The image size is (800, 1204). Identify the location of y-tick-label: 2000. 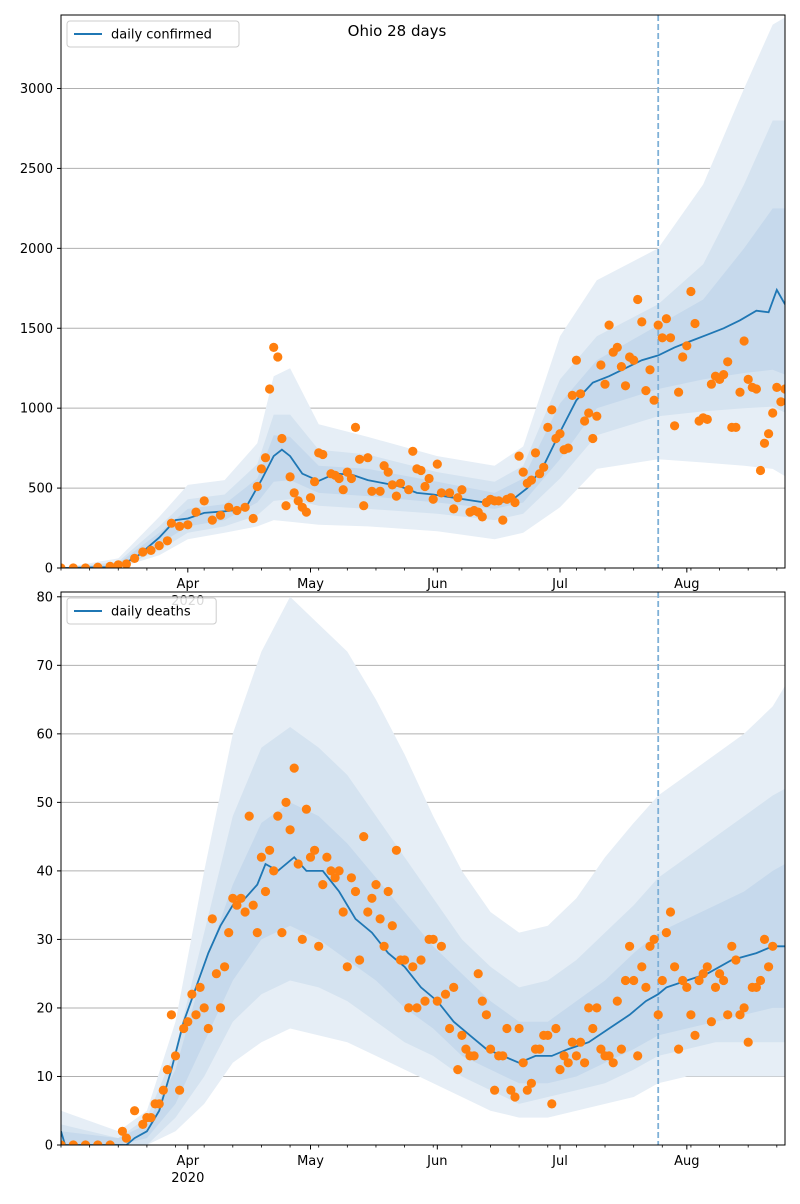
(36, 249).